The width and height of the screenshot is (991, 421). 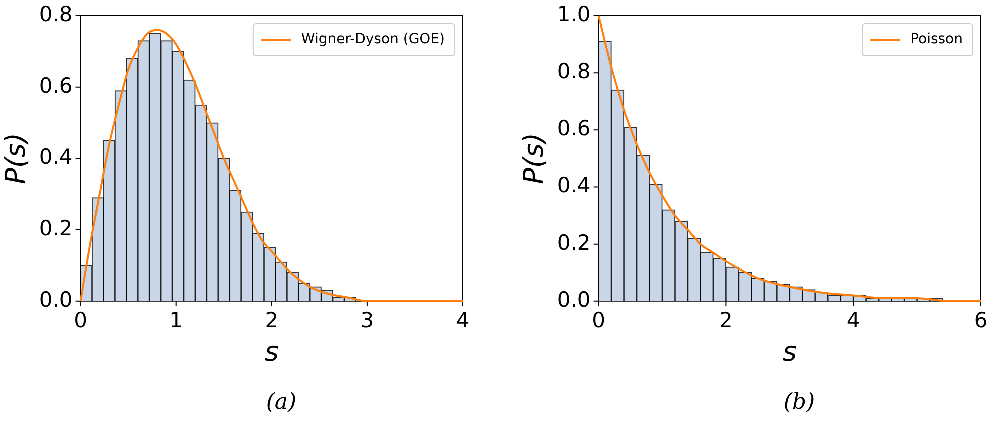 What do you see at coordinates (367, 320) in the screenshot?
I see `x-tick-label: 3` at bounding box center [367, 320].